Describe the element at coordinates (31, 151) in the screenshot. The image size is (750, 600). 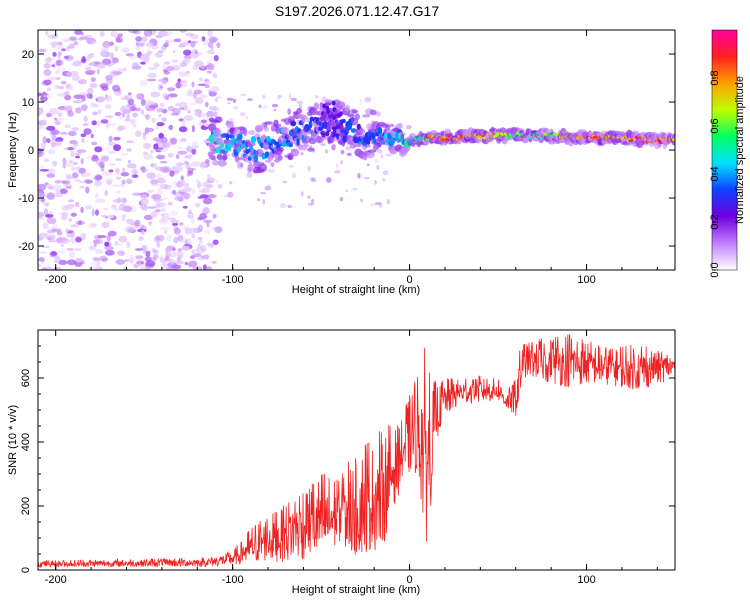
I see `y-tick-label: 0` at that location.